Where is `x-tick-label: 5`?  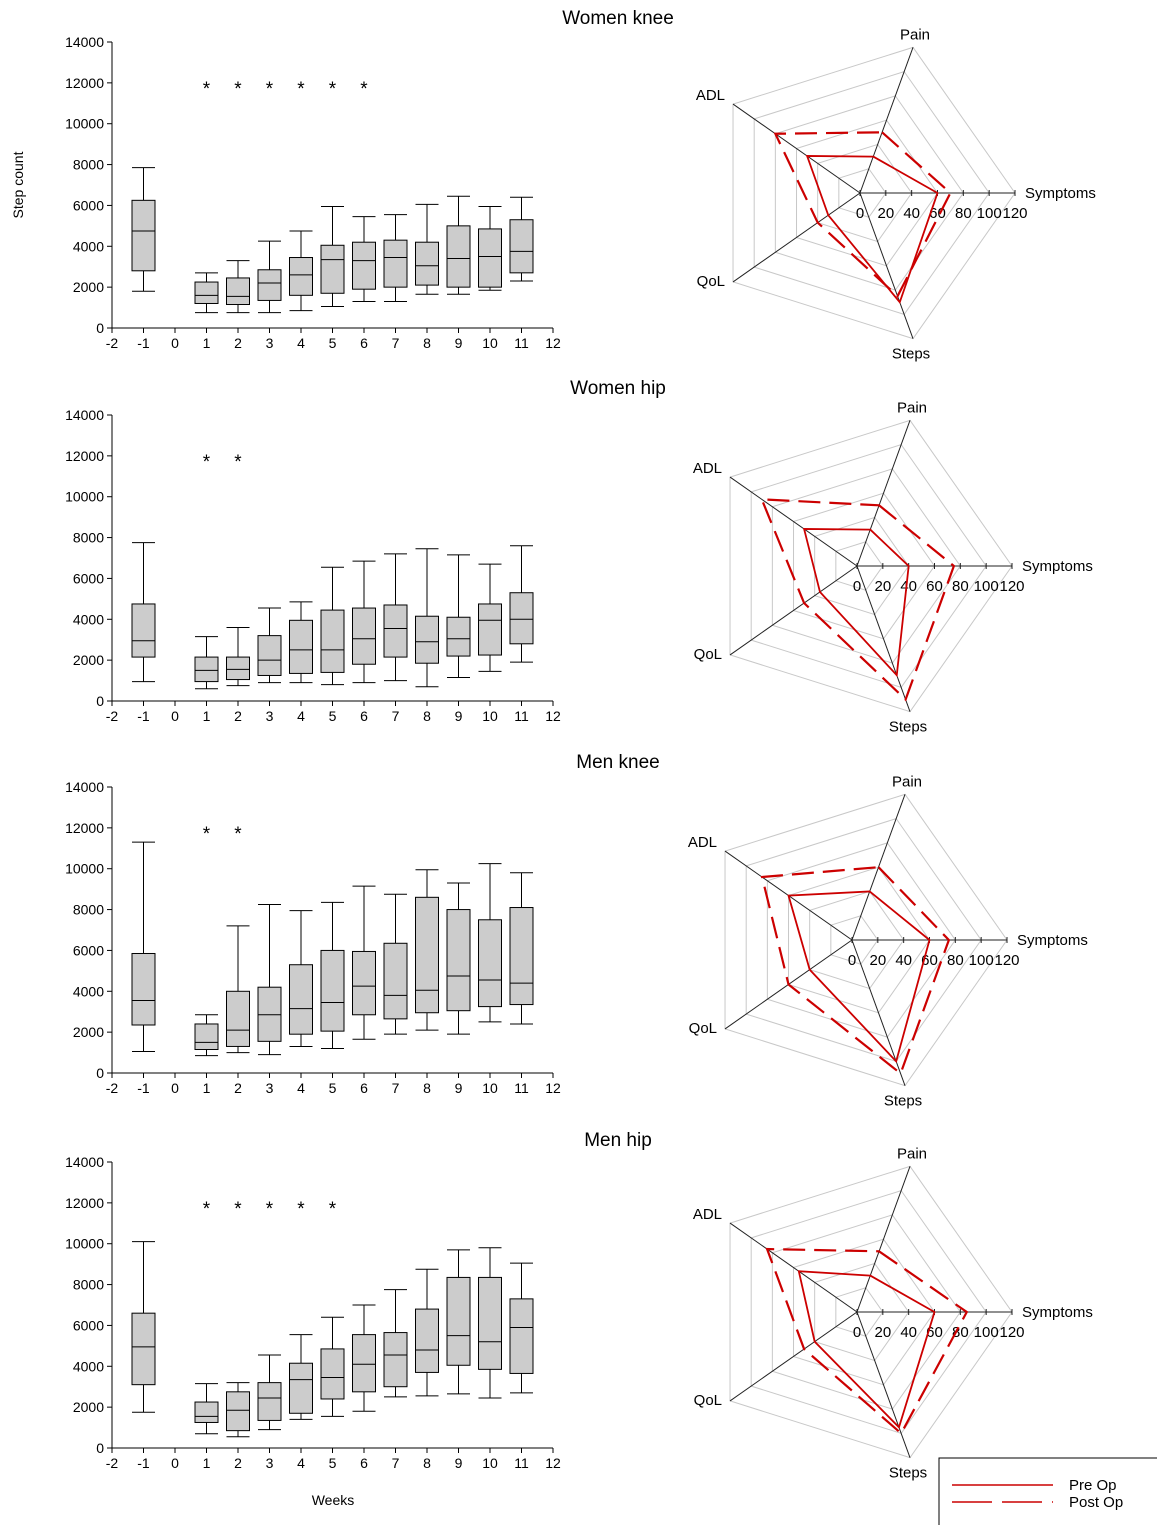 x-tick-label: 5 is located at coordinates (333, 716).